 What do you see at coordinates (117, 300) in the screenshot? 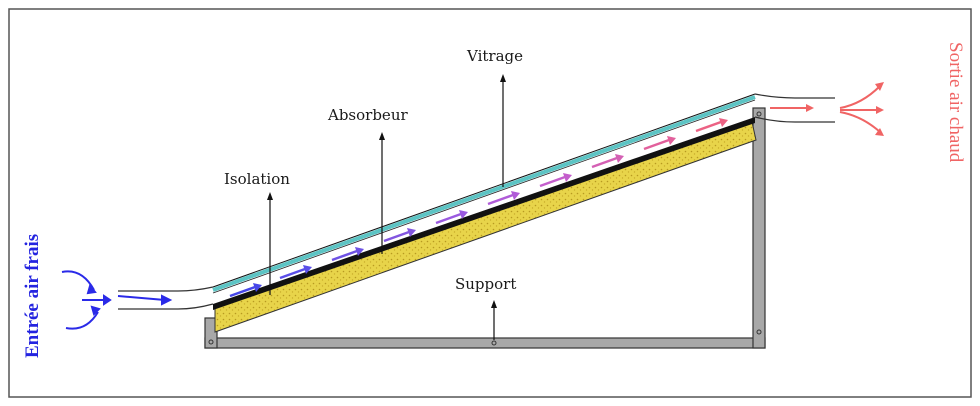
I see `cold-air-arrows` at bounding box center [117, 300].